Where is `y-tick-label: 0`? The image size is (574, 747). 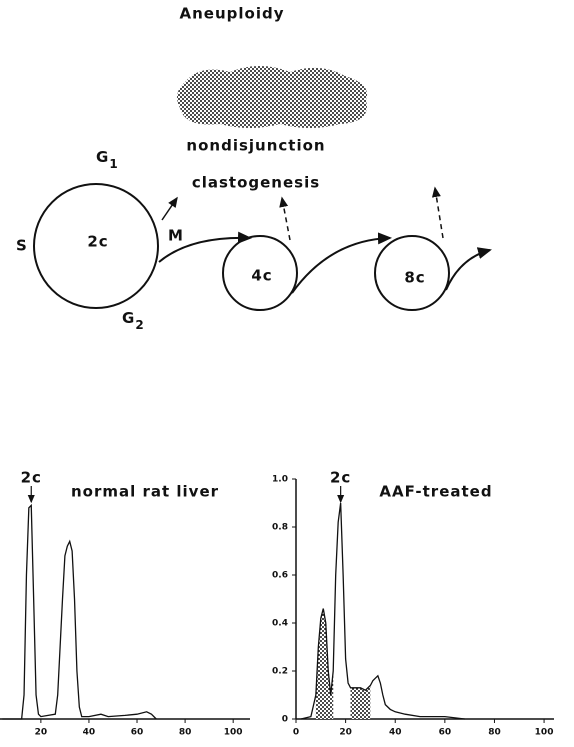 y-tick-label: 0 is located at coordinates (285, 720).